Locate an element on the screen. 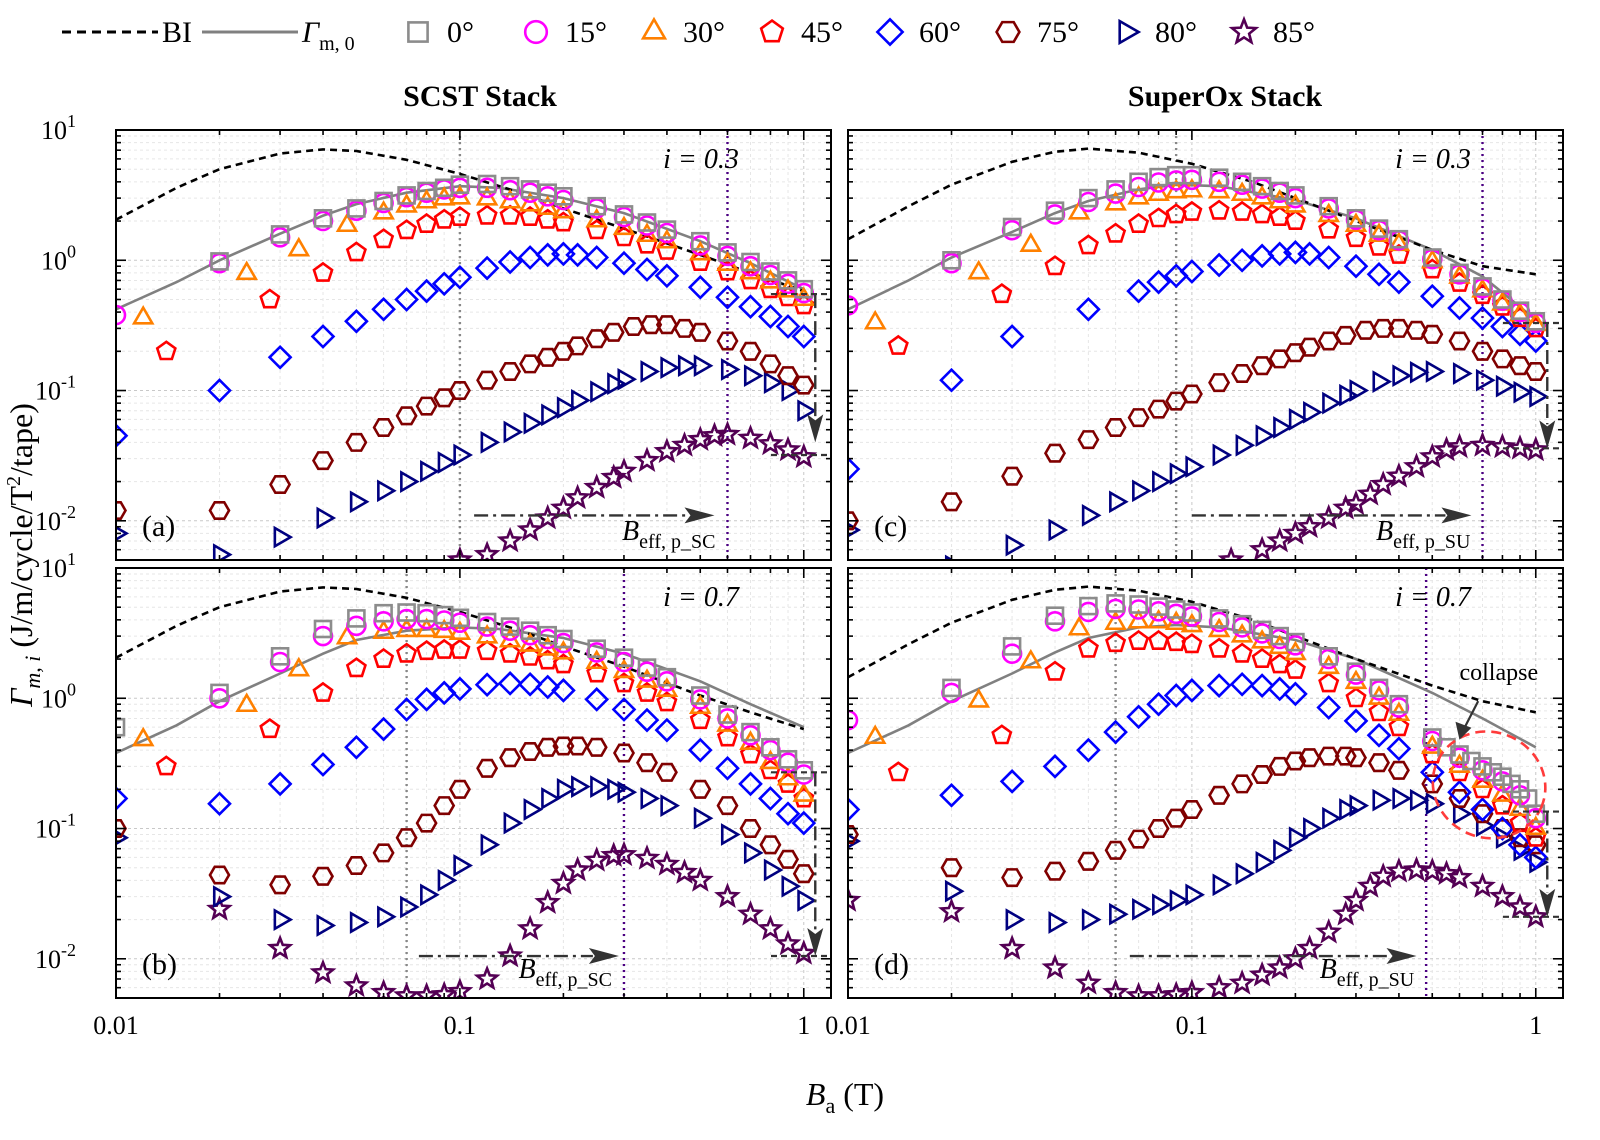 The width and height of the screenshot is (1600, 1140). point-b-a75-19-shape is located at coordinates (666, 772).